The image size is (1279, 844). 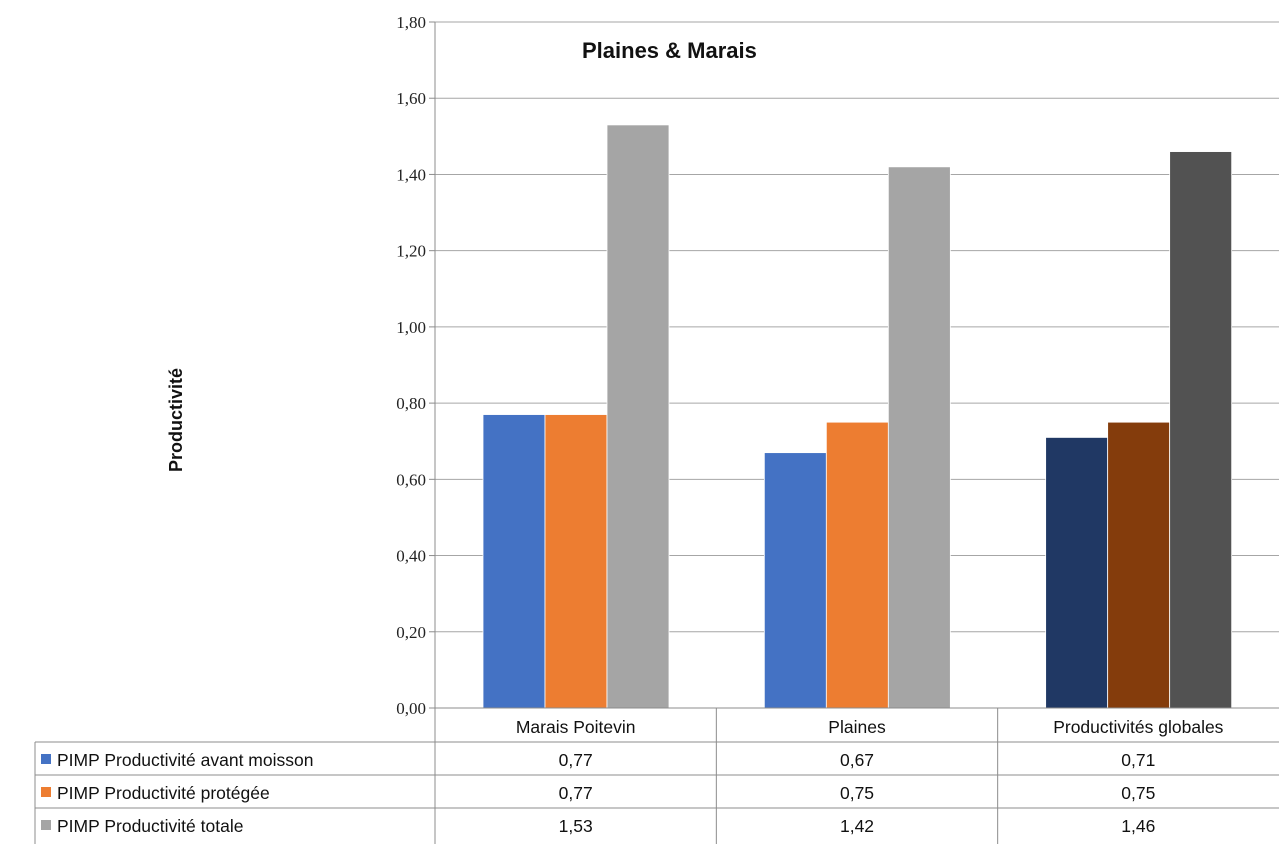 What do you see at coordinates (176, 420) in the screenshot?
I see `y-axis-label: Productivité` at bounding box center [176, 420].